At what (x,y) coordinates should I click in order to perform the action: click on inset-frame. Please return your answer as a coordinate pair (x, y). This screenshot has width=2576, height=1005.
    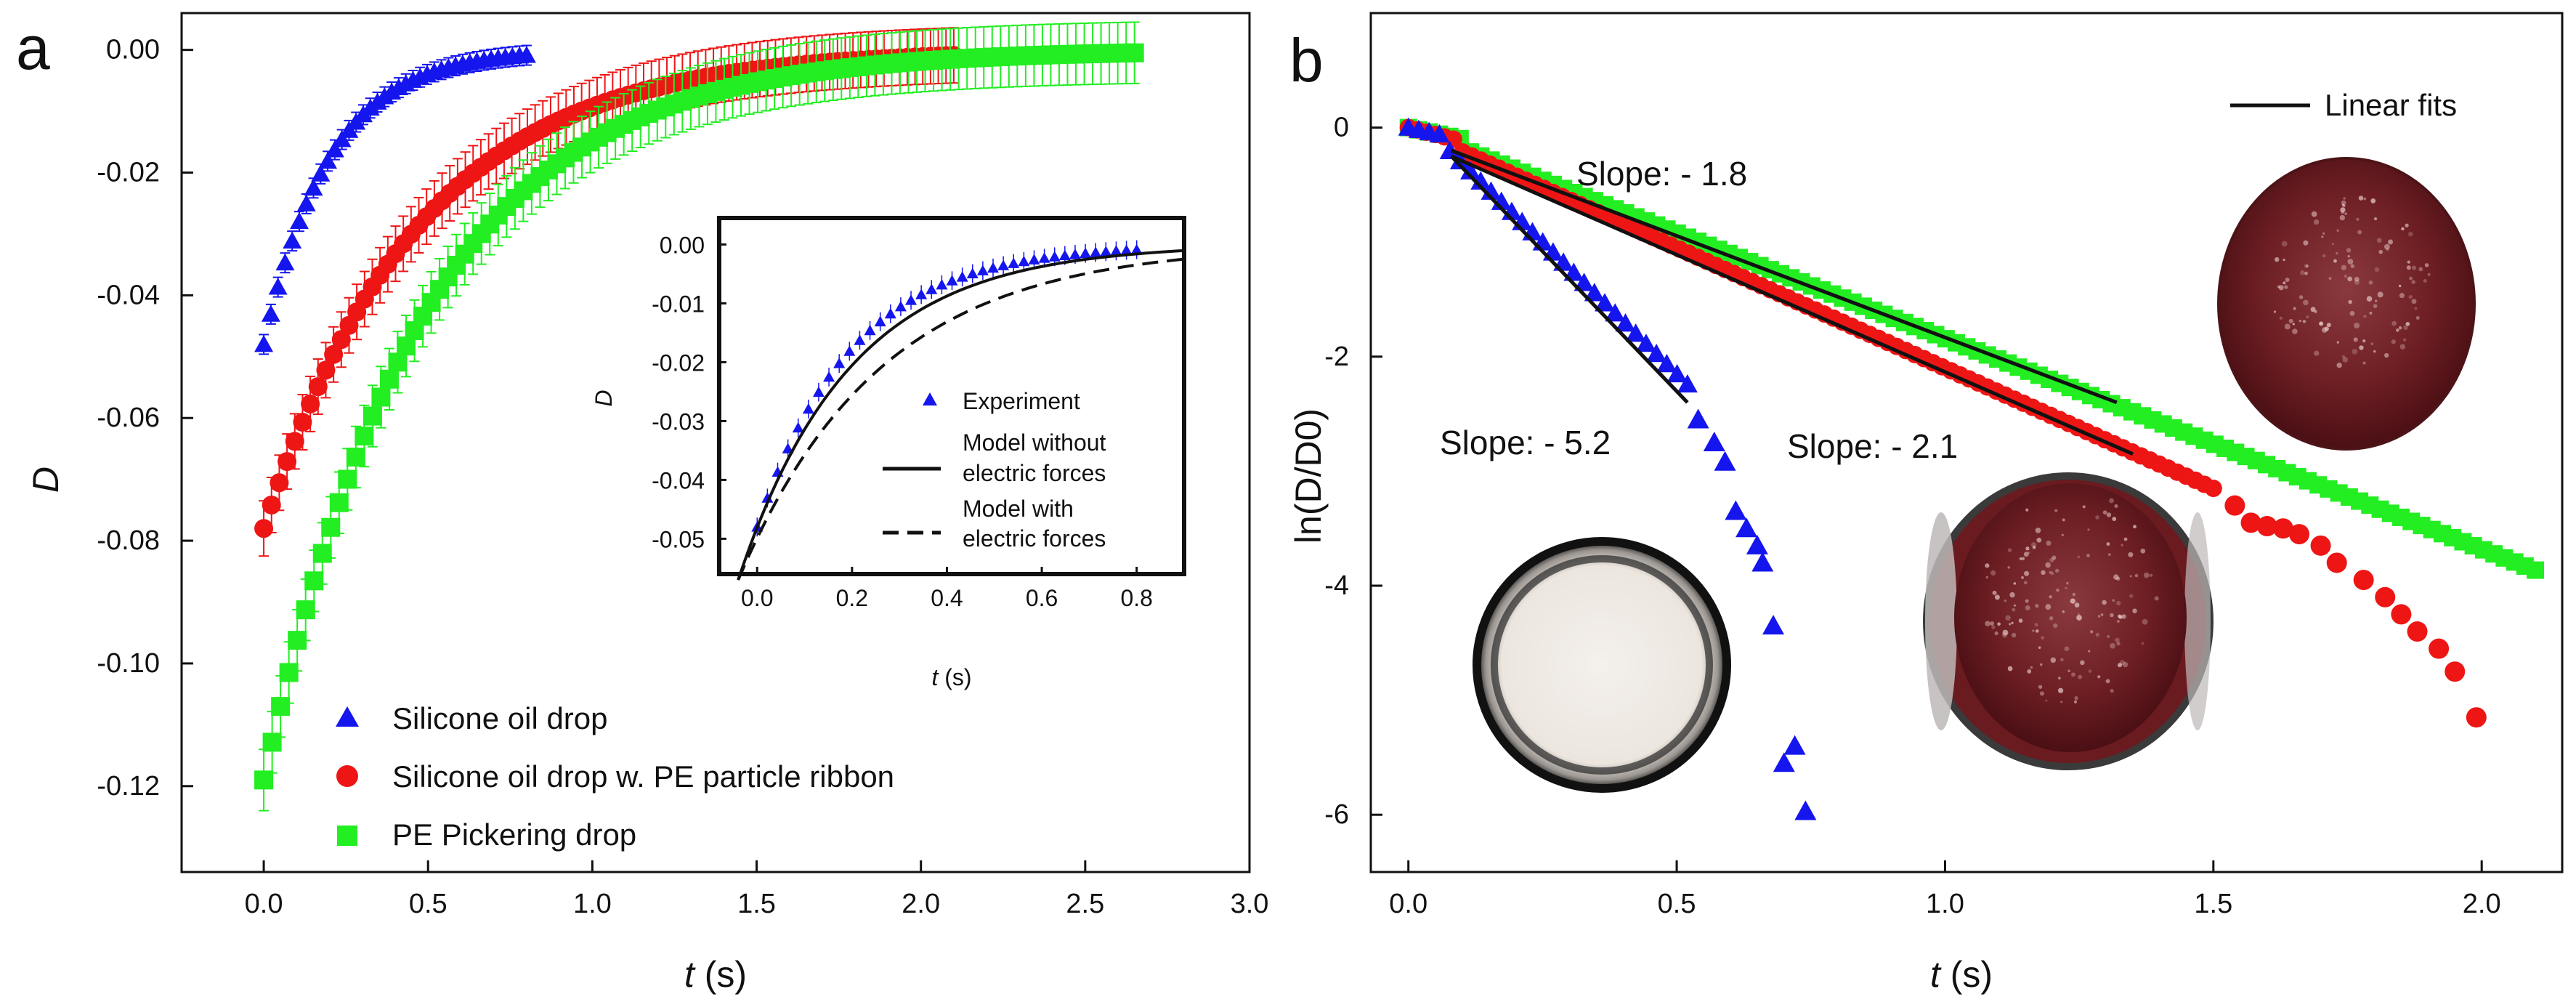
    Looking at the image, I should click on (951, 396).